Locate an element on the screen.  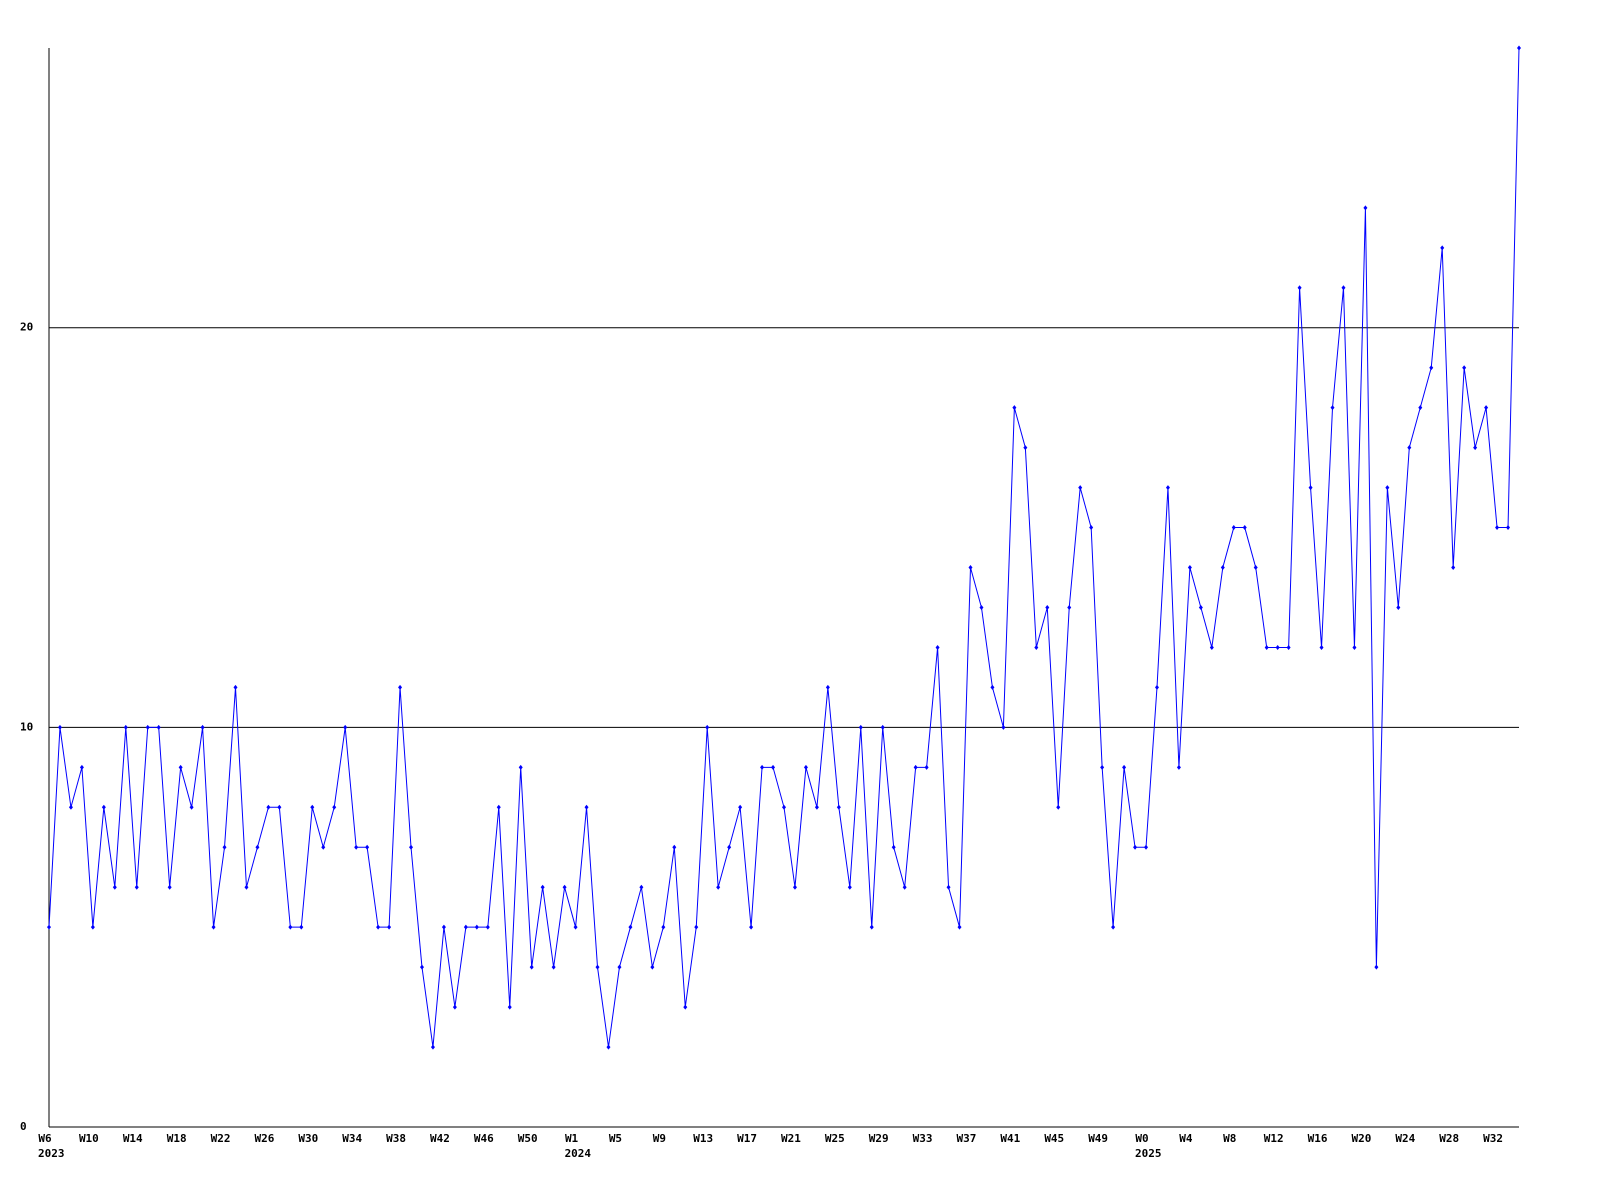
x-tick-label: W38 is located at coordinates (396, 1138).